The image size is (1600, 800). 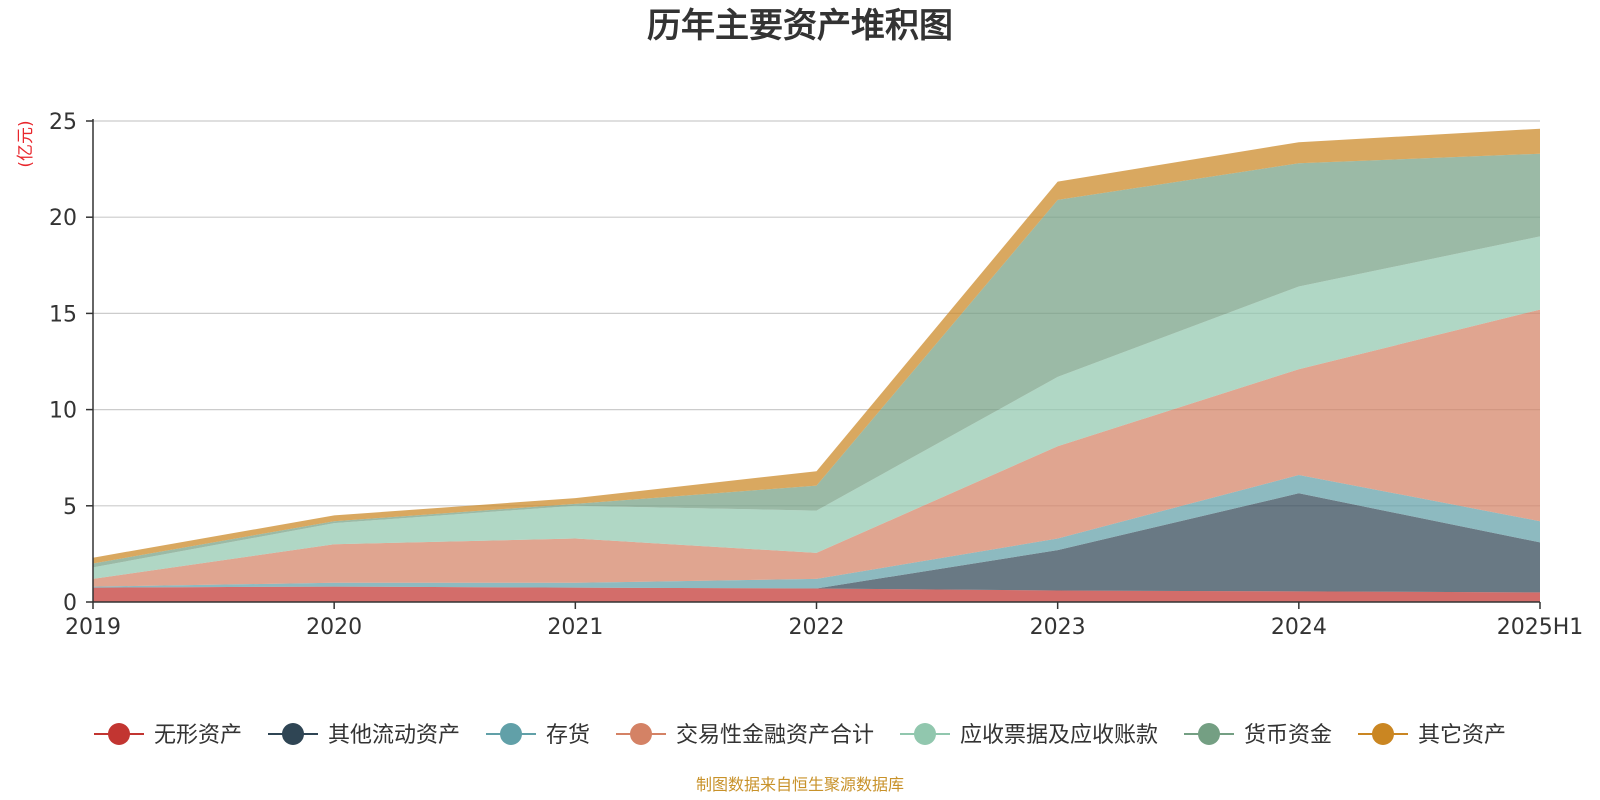 I want to click on x-tick-label: 2020, so click(x=334, y=627).